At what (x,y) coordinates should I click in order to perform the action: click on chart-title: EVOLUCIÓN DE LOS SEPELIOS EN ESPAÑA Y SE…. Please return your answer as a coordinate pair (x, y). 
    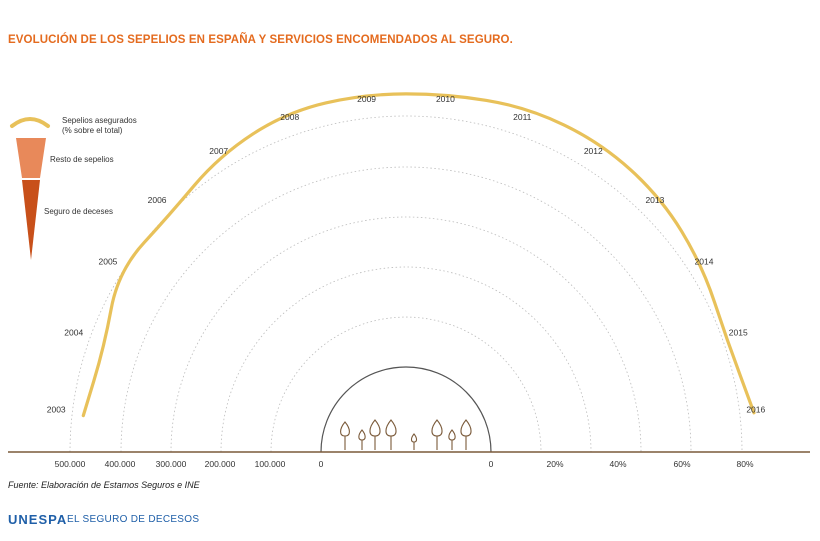
    Looking at the image, I should click on (260, 40).